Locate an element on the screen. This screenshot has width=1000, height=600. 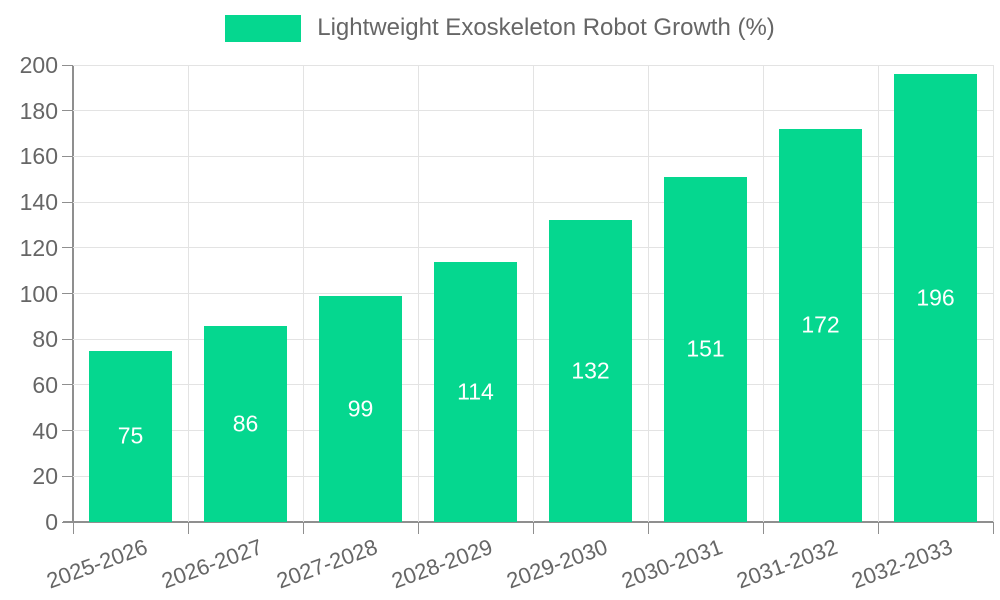
bar-value-label: 114 is located at coordinates (475, 391).